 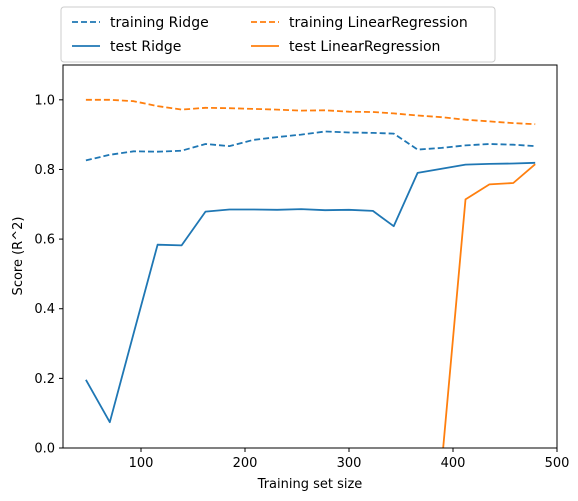 I want to click on x-tick-label: 300, so click(x=349, y=463).